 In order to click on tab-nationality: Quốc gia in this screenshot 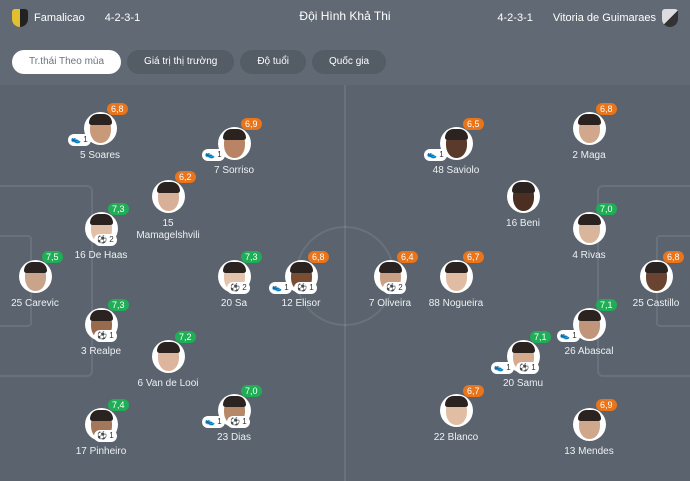, I will do `click(349, 62)`.